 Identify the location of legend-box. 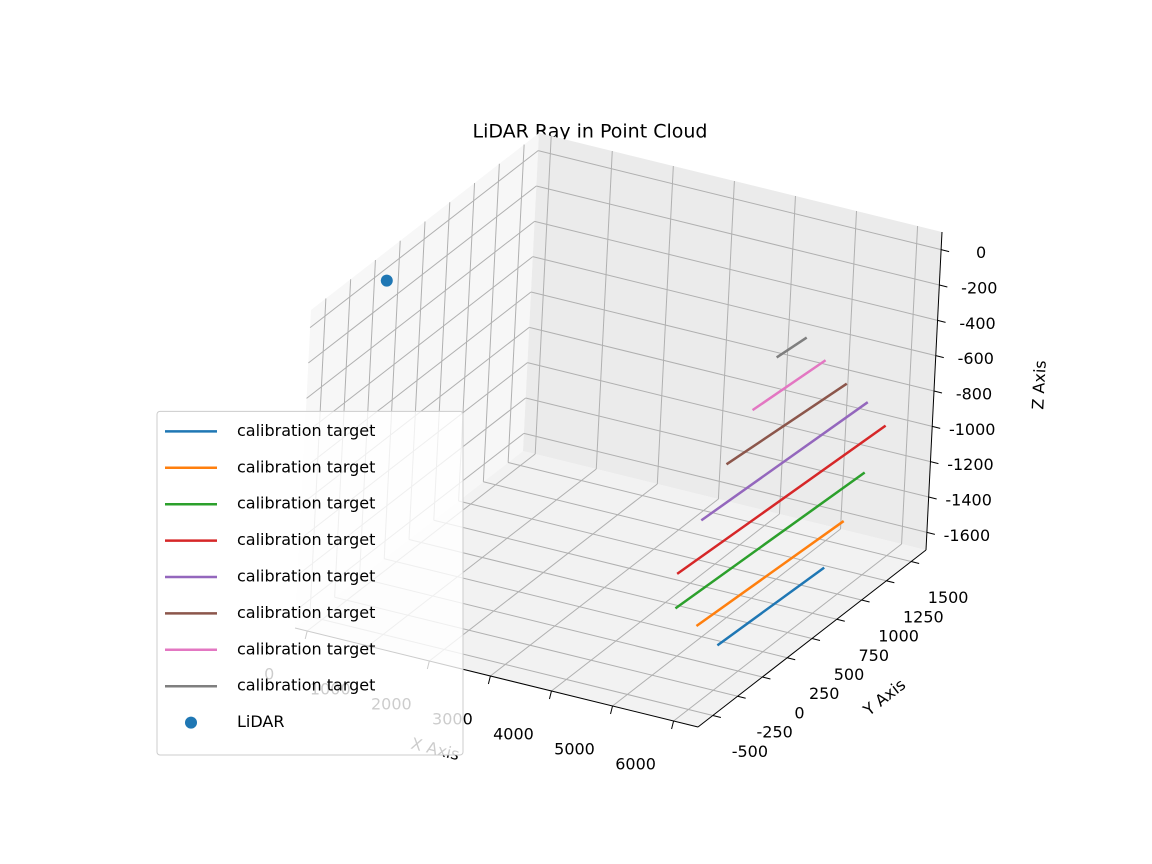
(310, 583).